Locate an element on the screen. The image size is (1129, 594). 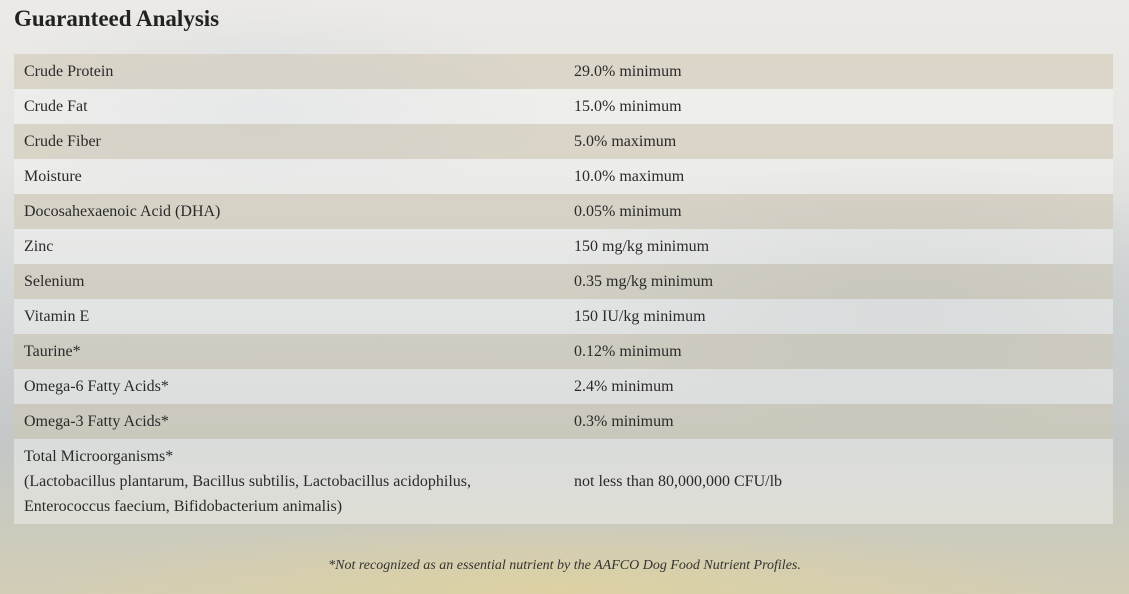
table-row: Zinc 150 mg/kg minimum is located at coordinates (563, 246).